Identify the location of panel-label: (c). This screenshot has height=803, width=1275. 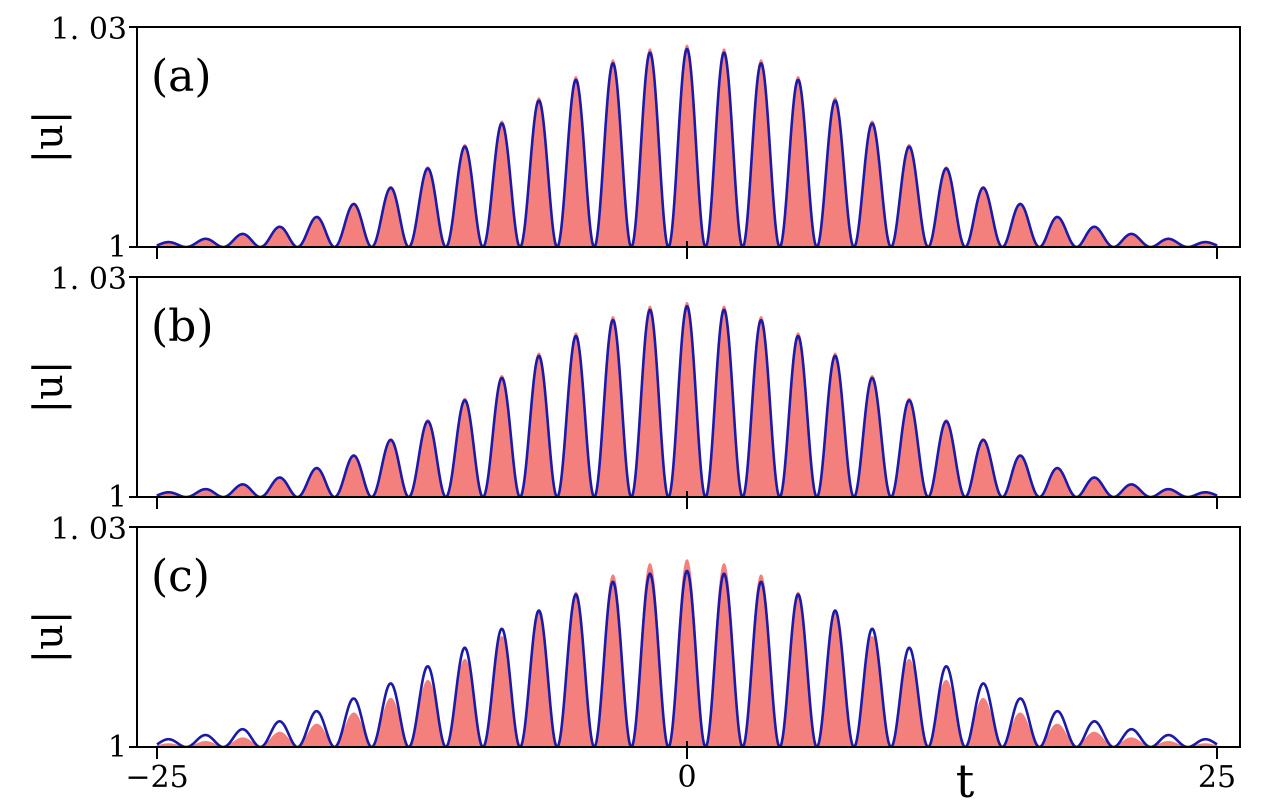
(180, 576).